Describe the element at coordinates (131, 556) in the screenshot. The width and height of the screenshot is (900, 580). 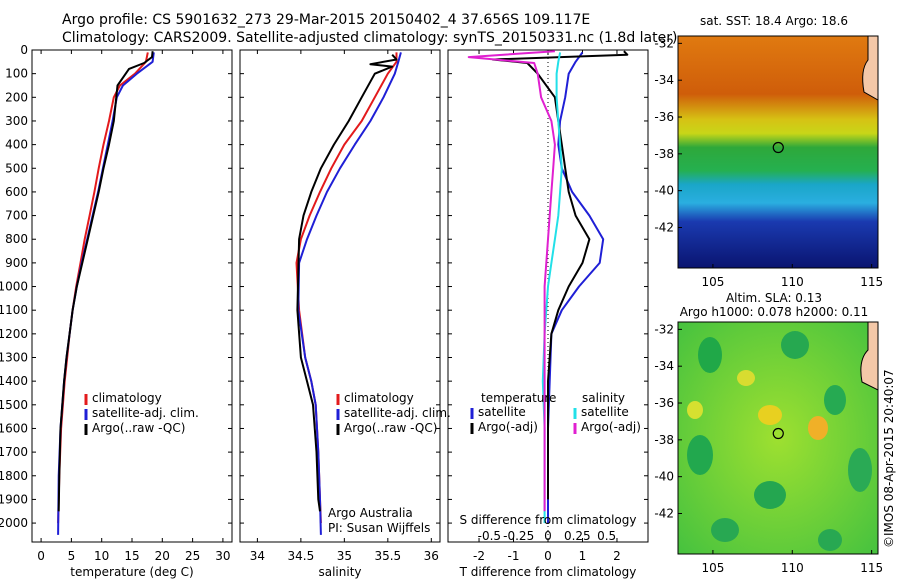
I see `xtick-label: 15` at that location.